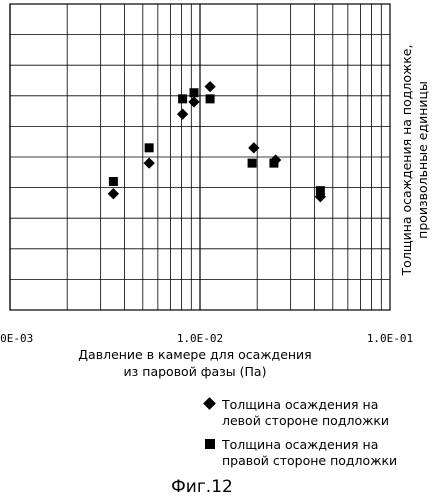 The image size is (436, 500). What do you see at coordinates (209, 403) in the screenshot?
I see `legend-diamond-marker` at bounding box center [209, 403].